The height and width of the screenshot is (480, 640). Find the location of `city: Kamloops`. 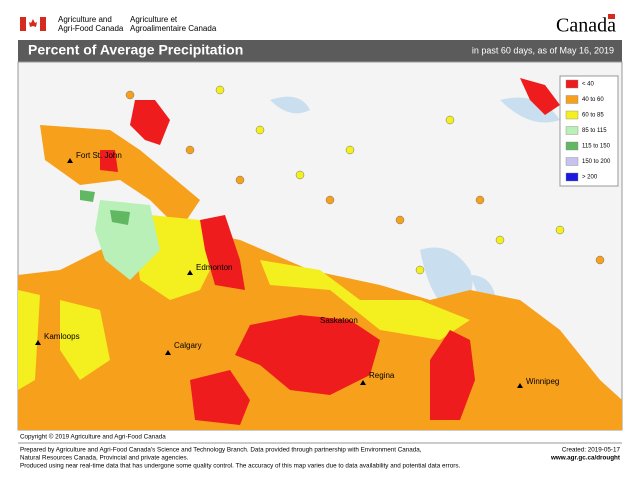

city: Kamloops is located at coordinates (62, 336).